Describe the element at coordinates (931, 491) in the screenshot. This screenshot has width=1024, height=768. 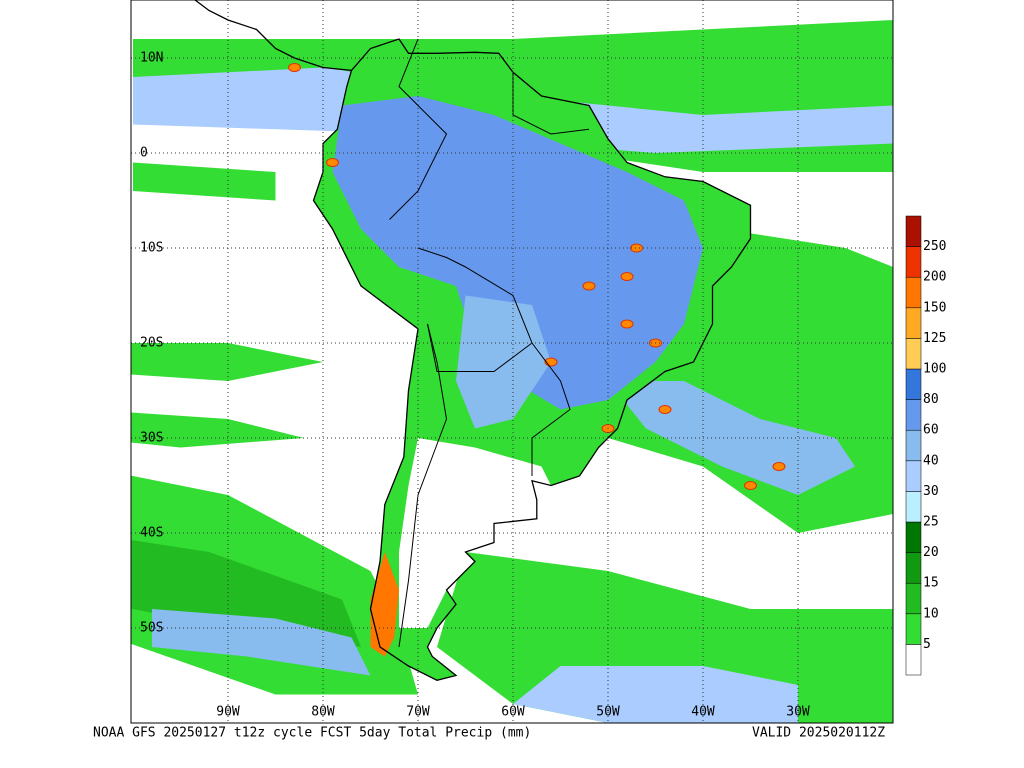
I see `legend-label: 30` at that location.